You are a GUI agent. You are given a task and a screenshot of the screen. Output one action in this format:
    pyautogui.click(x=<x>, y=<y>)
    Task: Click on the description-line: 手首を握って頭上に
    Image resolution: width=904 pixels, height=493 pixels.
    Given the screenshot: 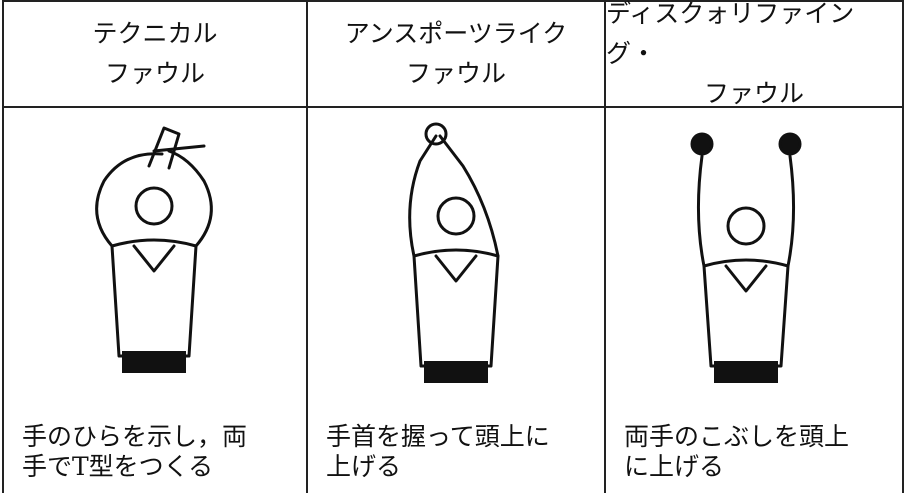 What is the action you would take?
    pyautogui.click(x=438, y=436)
    